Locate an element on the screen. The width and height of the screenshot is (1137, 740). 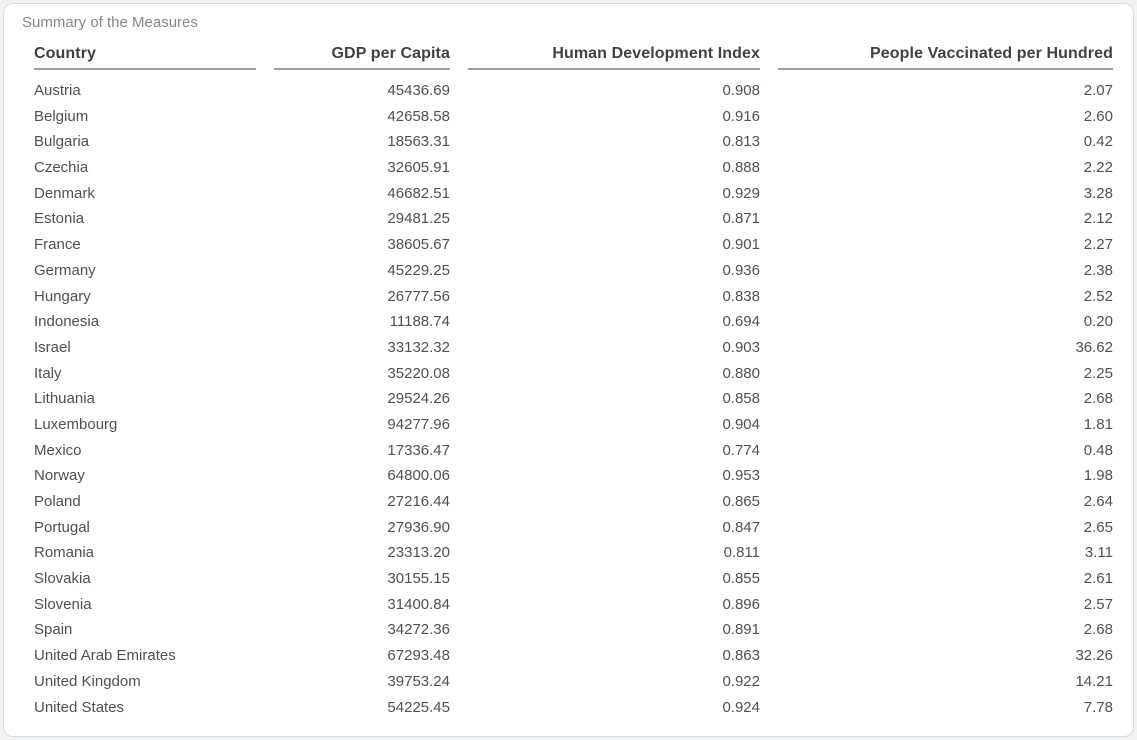
cell-gdp-per-capita: 26777.56 is located at coordinates (418, 296).